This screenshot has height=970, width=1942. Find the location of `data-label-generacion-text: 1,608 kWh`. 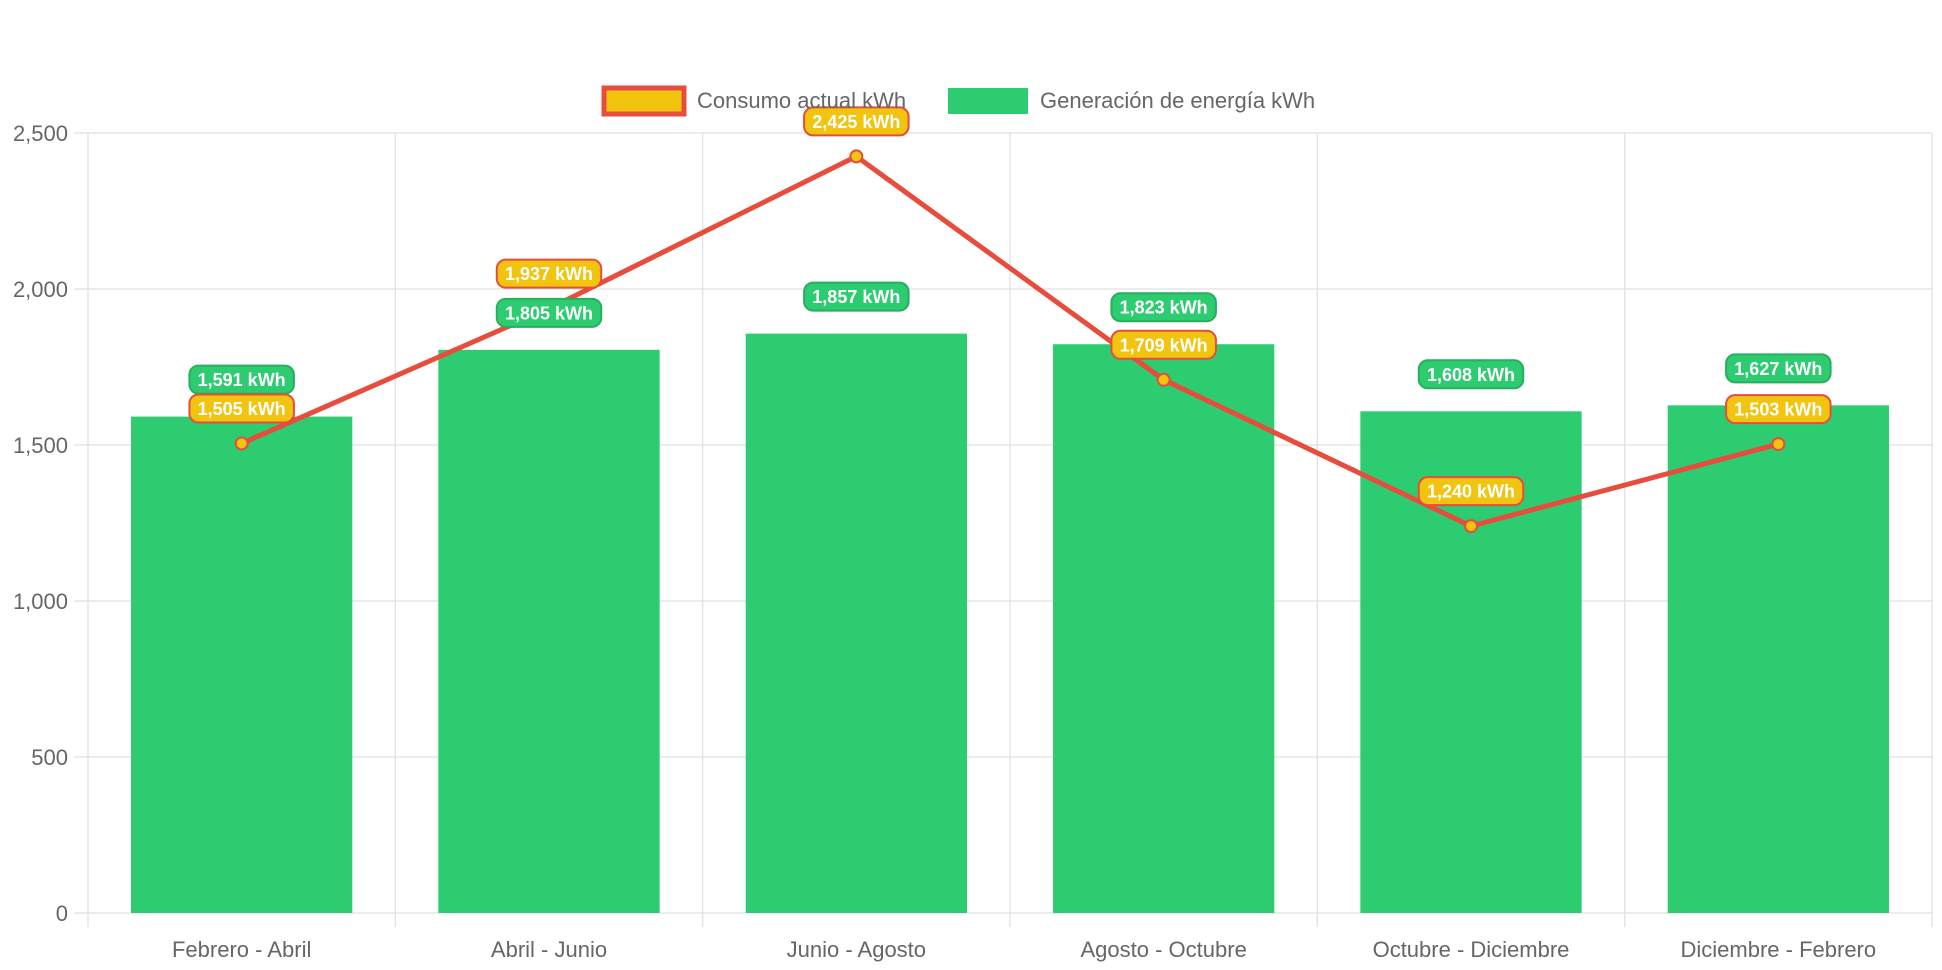

data-label-generacion-text: 1,608 kWh is located at coordinates (1471, 375).